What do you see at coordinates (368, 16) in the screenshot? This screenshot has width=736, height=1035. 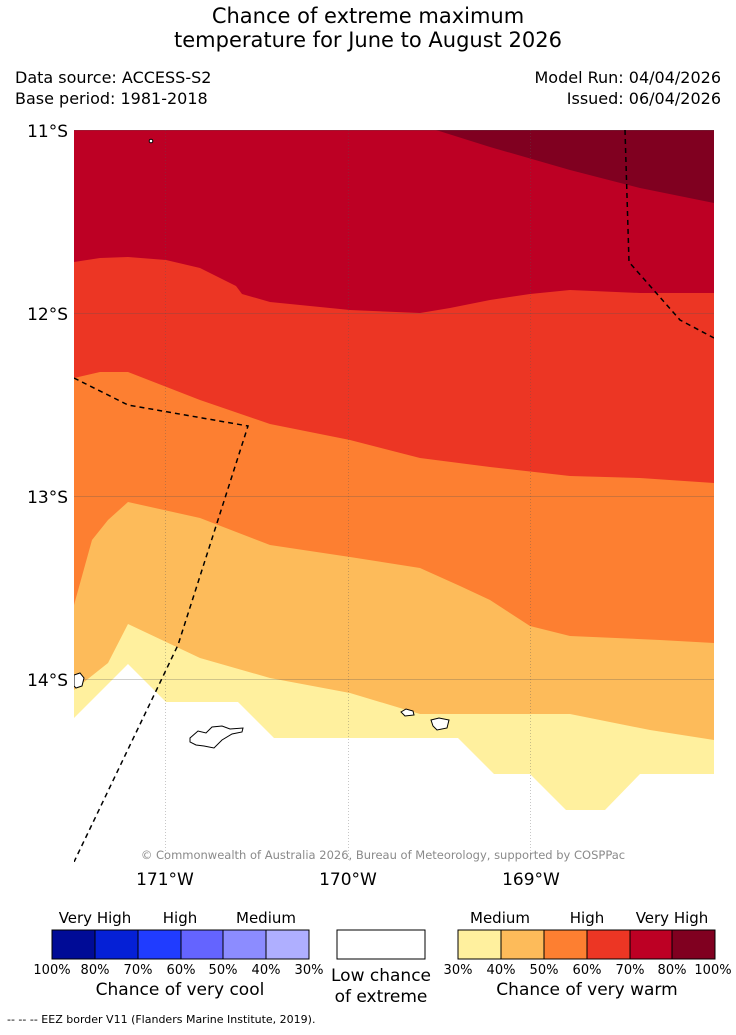 I see `title-line-1: Chance of extreme maximum` at bounding box center [368, 16].